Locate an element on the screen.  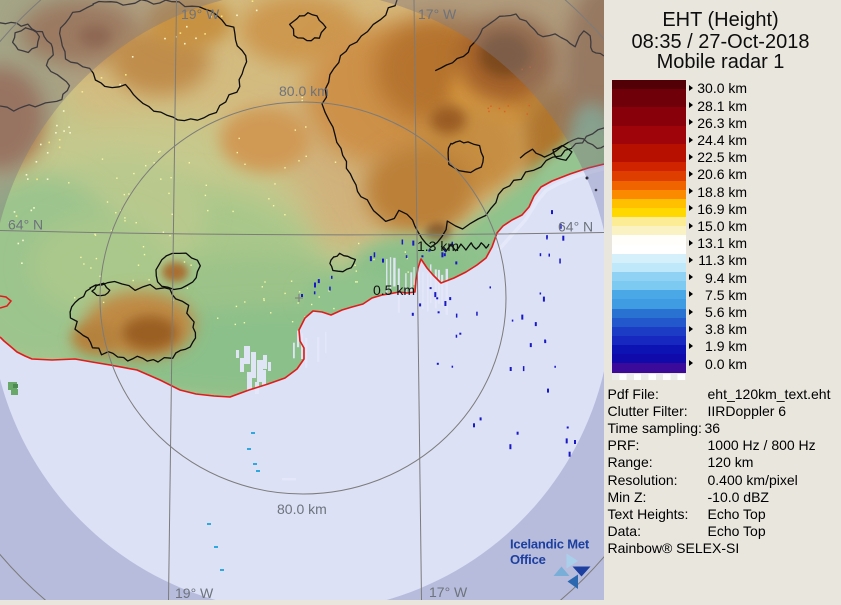
svg-text: Icelandic Met is located at coordinates (550, 544).